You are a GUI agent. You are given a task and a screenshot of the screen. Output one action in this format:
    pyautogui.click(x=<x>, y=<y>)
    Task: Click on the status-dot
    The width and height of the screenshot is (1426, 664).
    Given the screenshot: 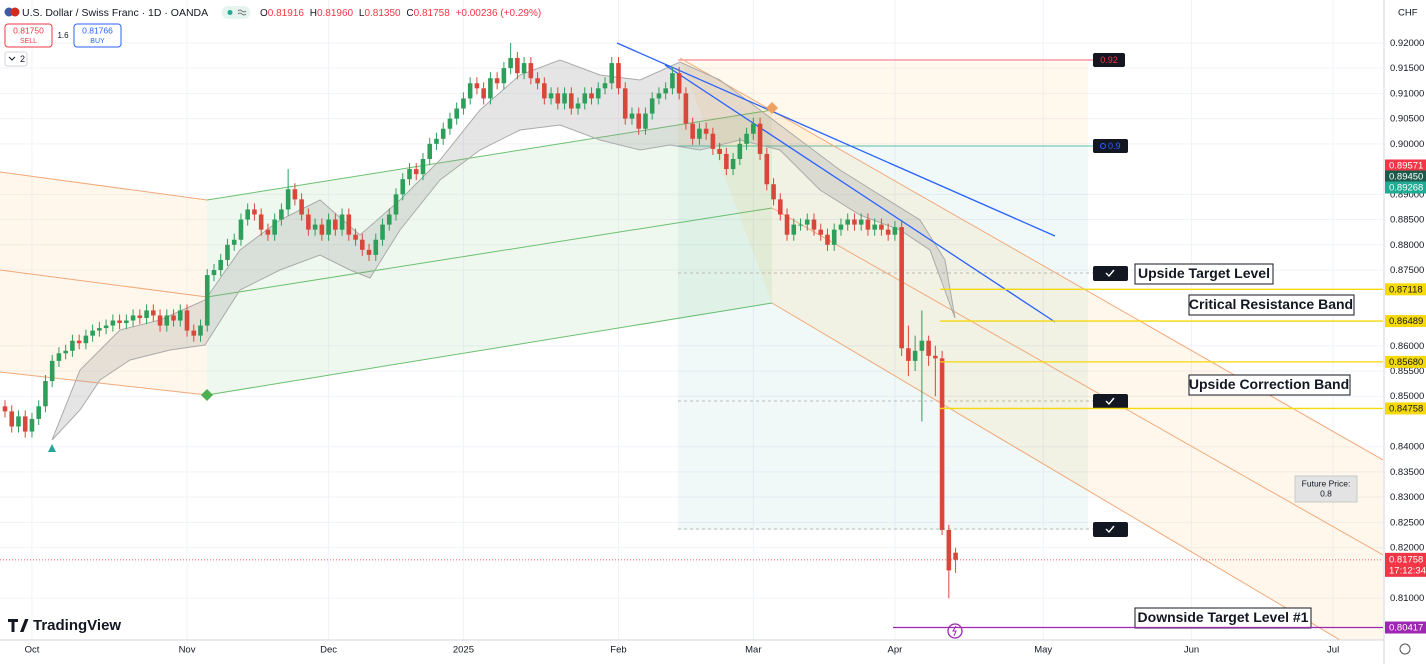 What is the action you would take?
    pyautogui.click(x=230, y=12)
    